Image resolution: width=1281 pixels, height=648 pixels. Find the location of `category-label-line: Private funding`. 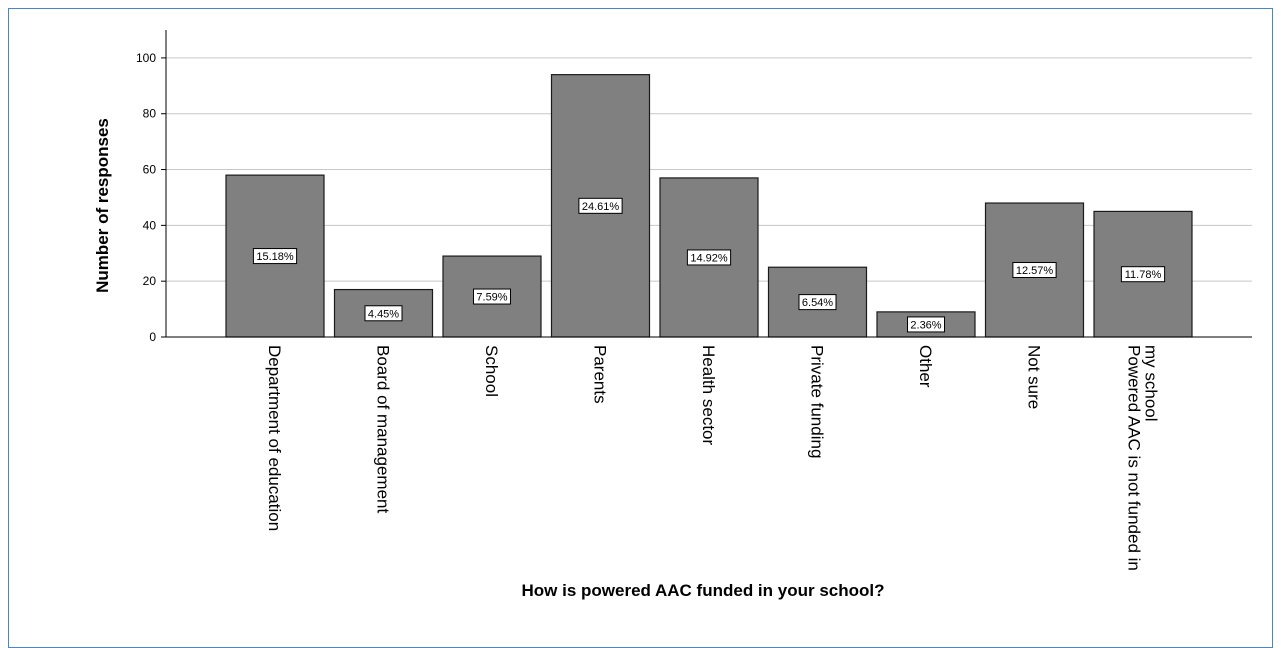

category-label-line: Private funding is located at coordinates (817, 401).